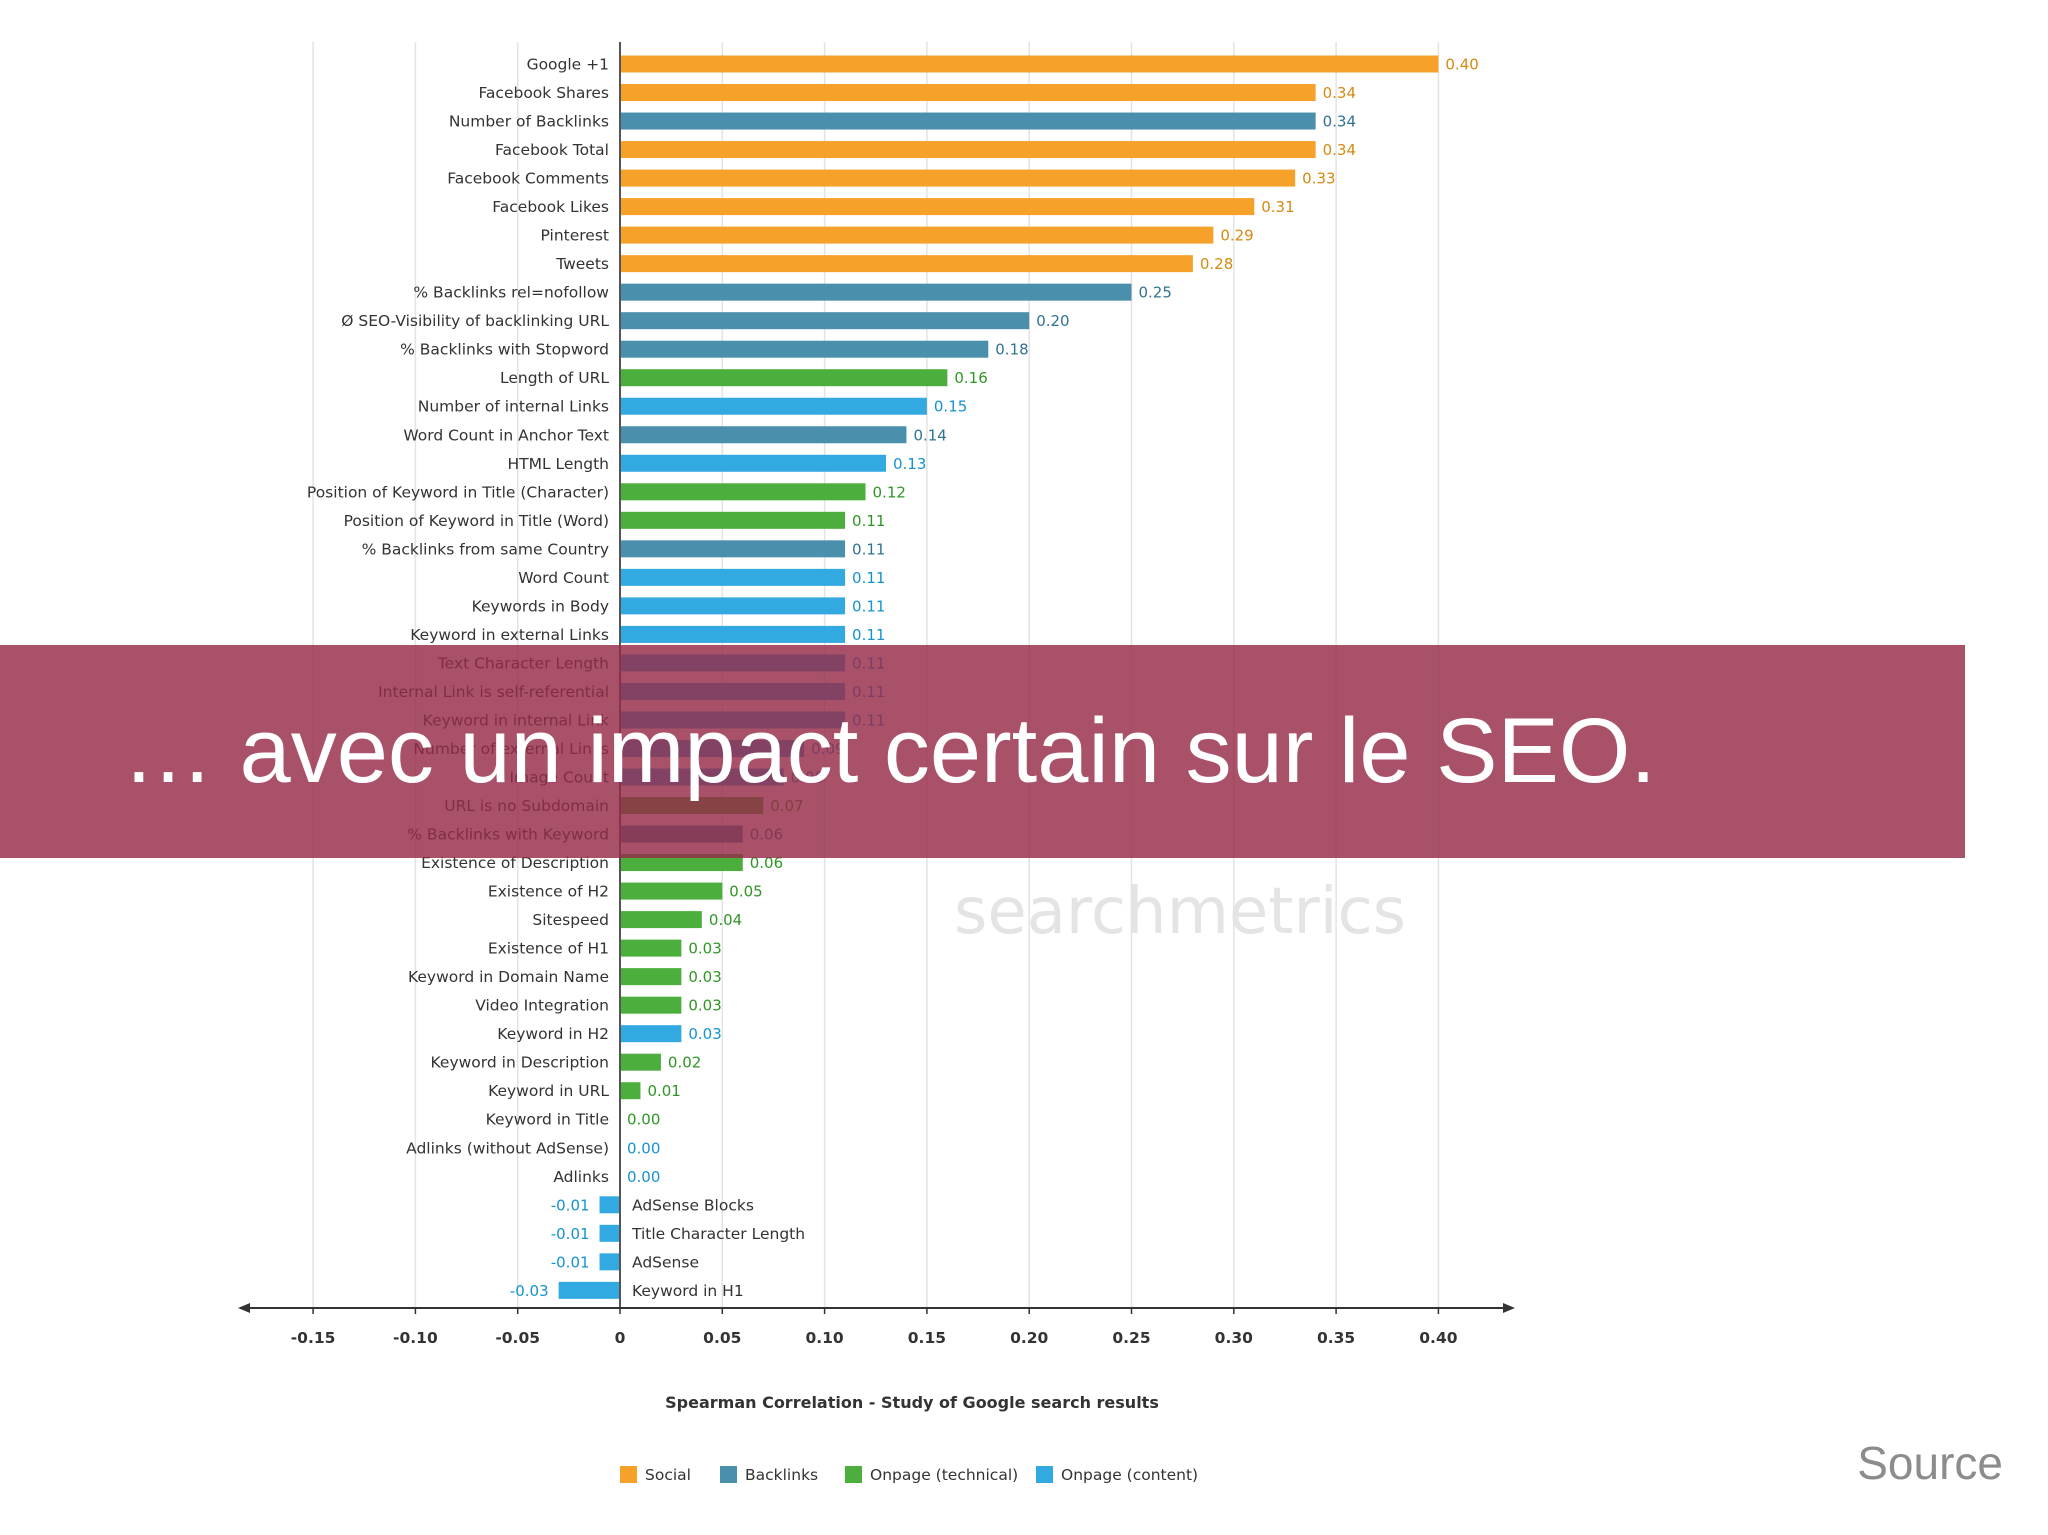 This screenshot has height=1535, width=2048. What do you see at coordinates (543, 93) in the screenshot?
I see `category-label: Facebook Shares` at bounding box center [543, 93].